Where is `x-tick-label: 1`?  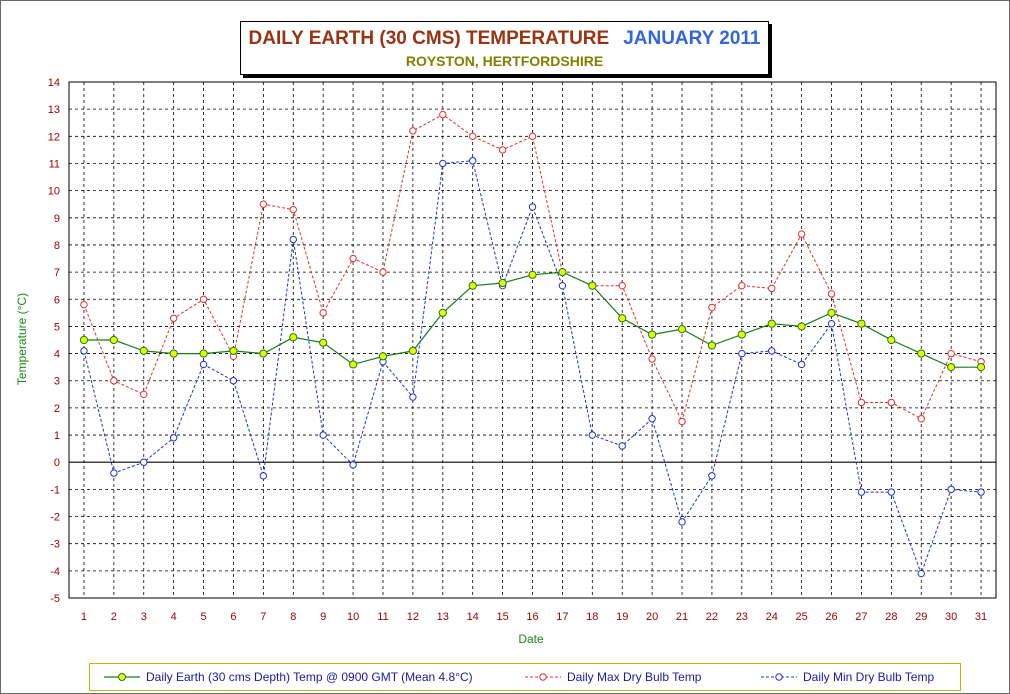 x-tick-label: 1 is located at coordinates (84, 617).